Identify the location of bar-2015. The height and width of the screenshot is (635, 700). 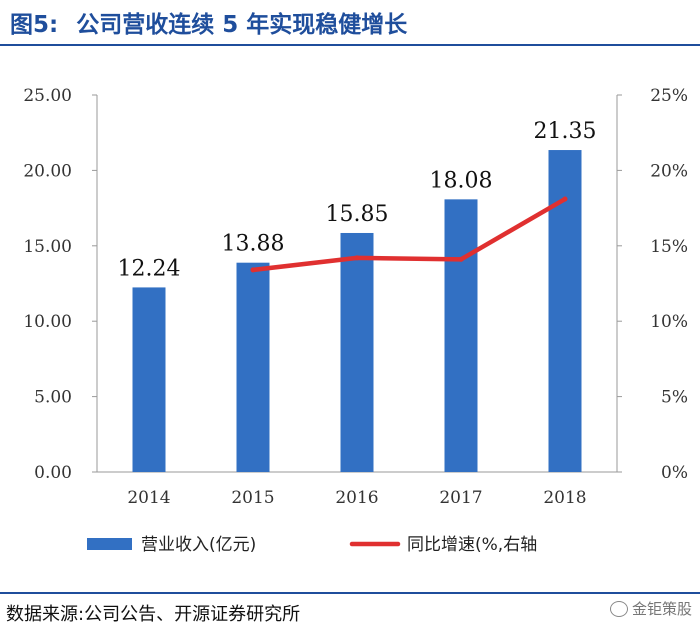
(253, 367).